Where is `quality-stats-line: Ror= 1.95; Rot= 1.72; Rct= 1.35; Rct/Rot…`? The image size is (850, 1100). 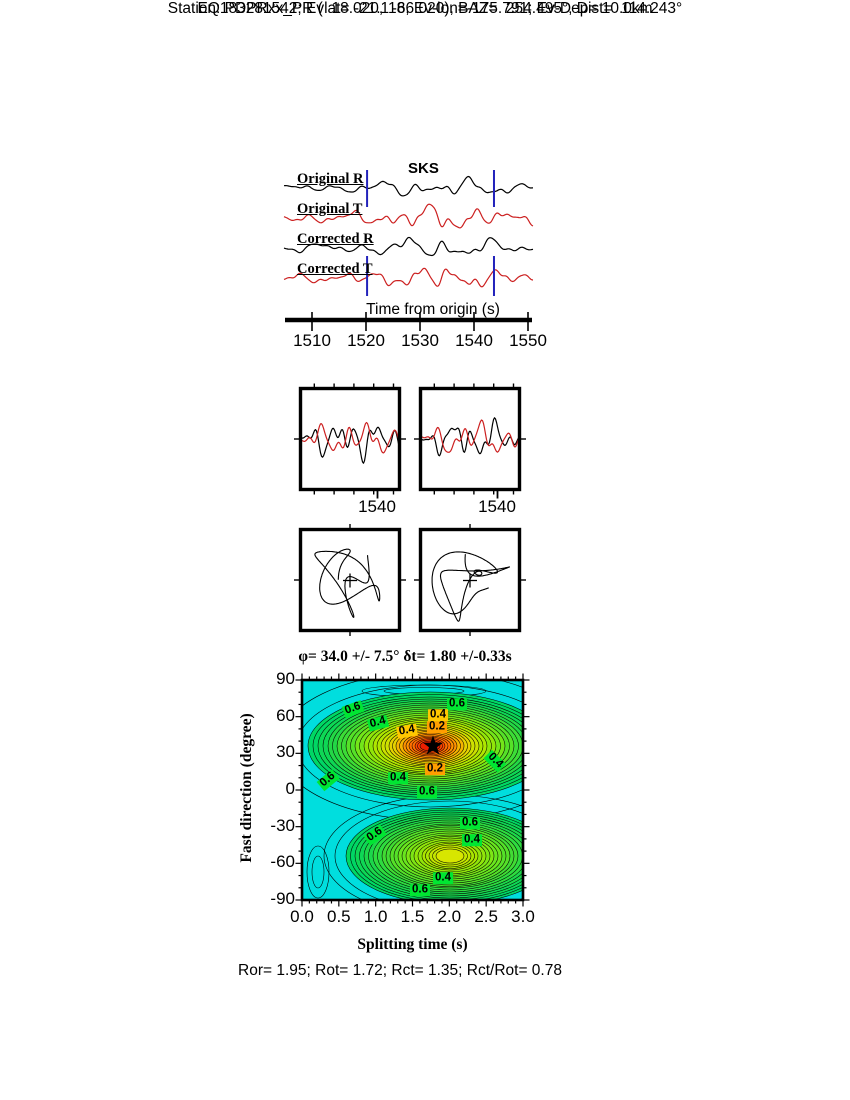 quality-stats-line: Ror= 1.95; Rot= 1.72; Rct= 1.35; Rct/Rot… is located at coordinates (400, 970).